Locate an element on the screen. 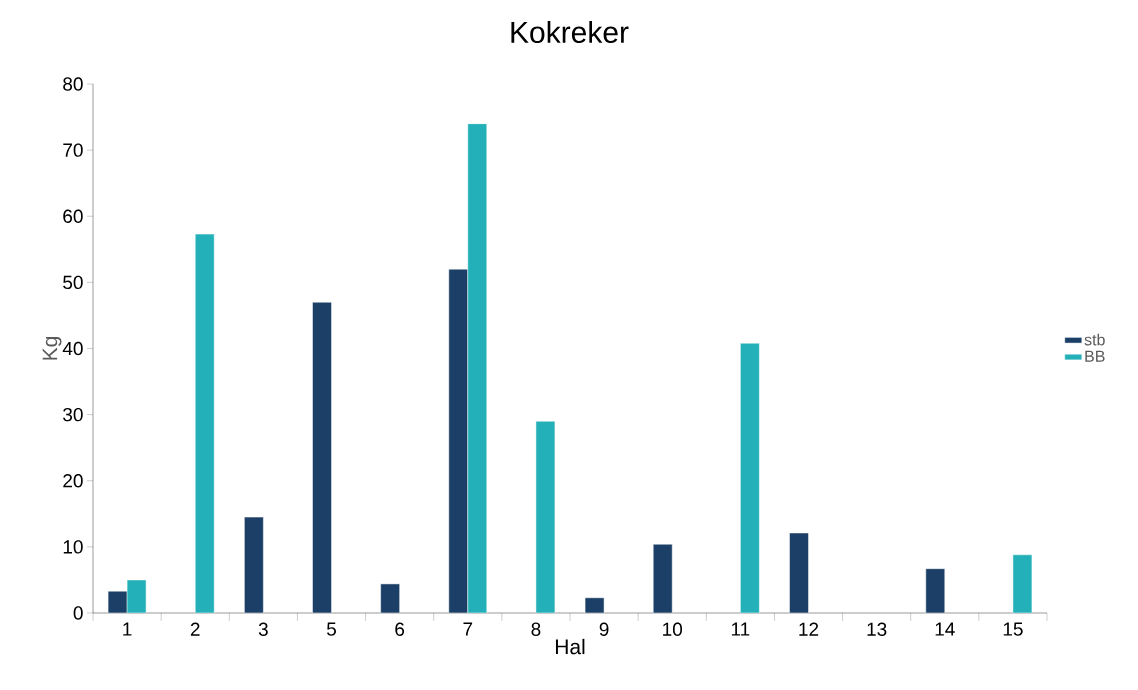 The image size is (1138, 690). y-tick-label: 0 is located at coordinates (78, 613).